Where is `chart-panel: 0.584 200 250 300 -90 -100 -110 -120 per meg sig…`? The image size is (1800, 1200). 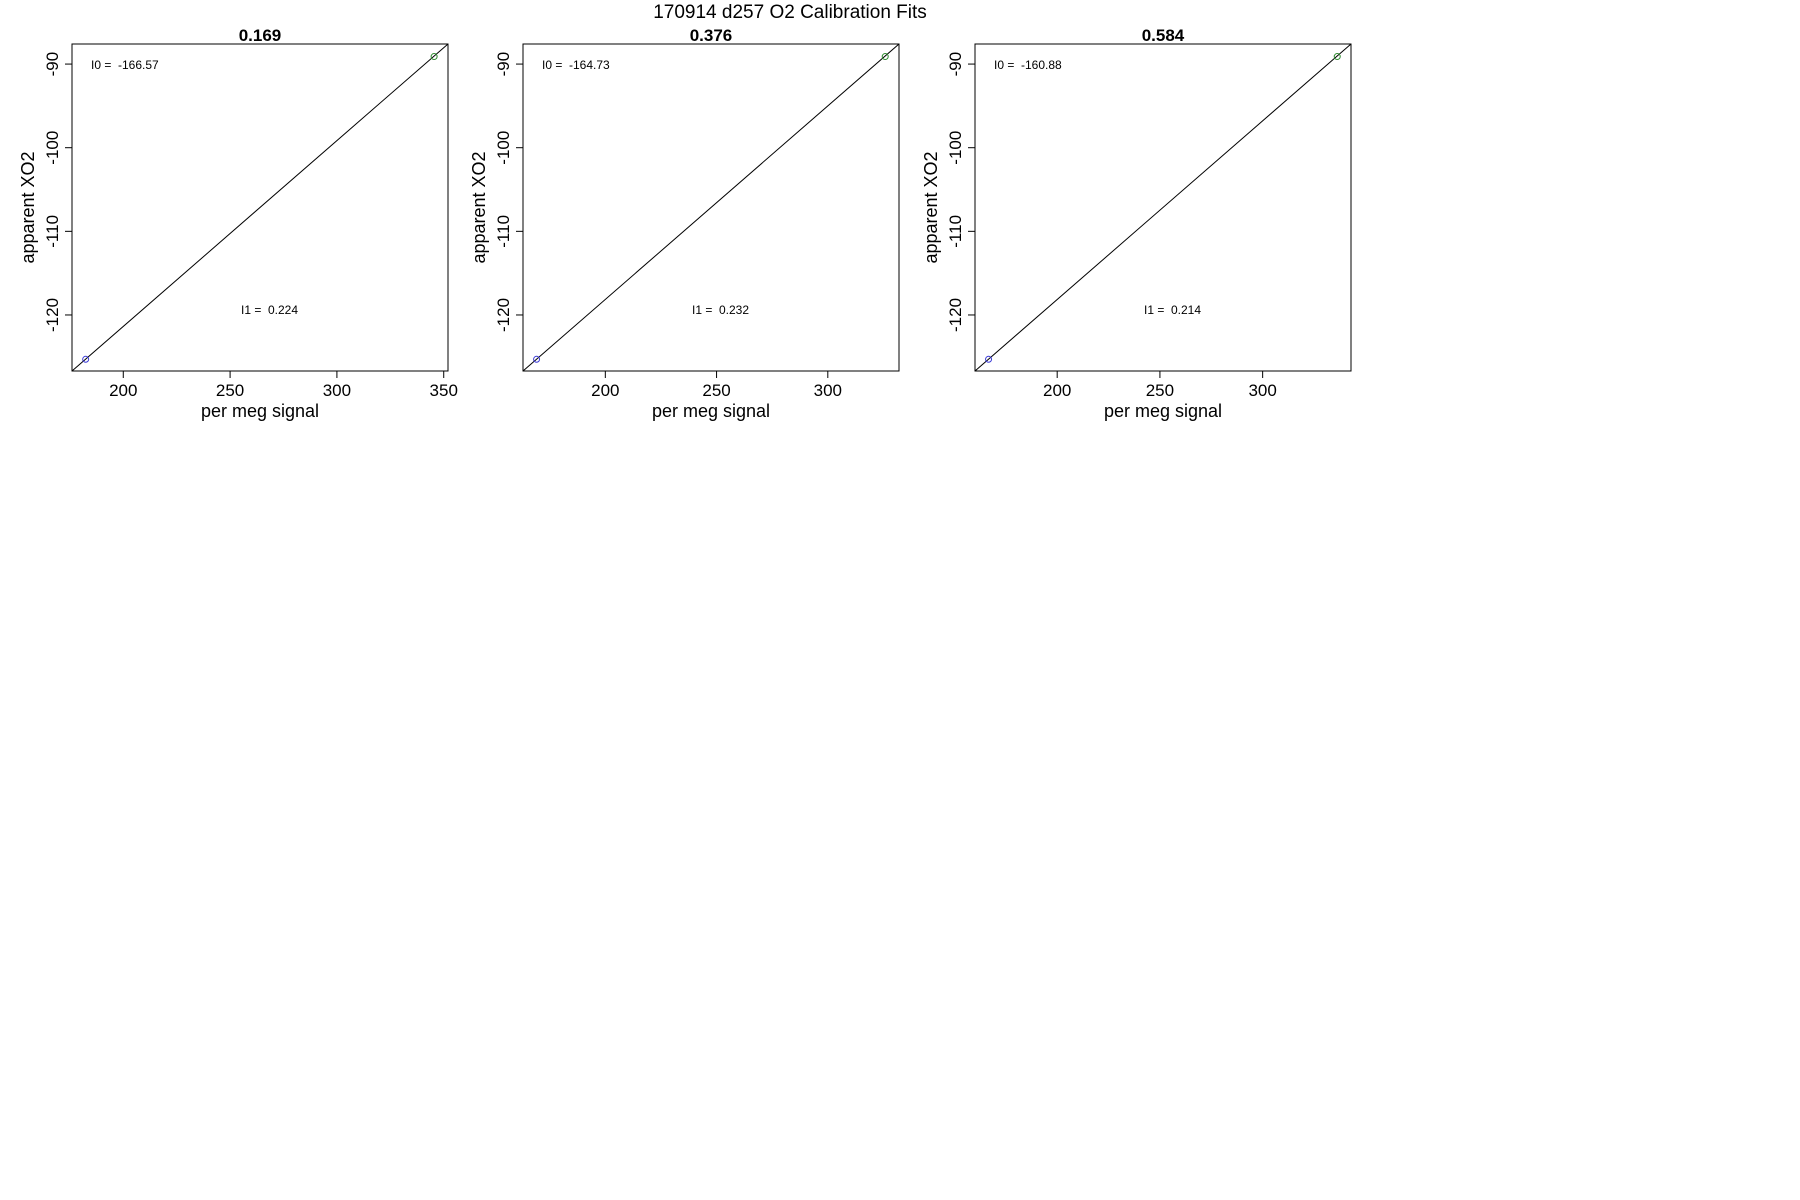 chart-panel: 0.584 200 250 300 -90 -100 -110 -120 per meg sig… is located at coordinates (1136, 223).